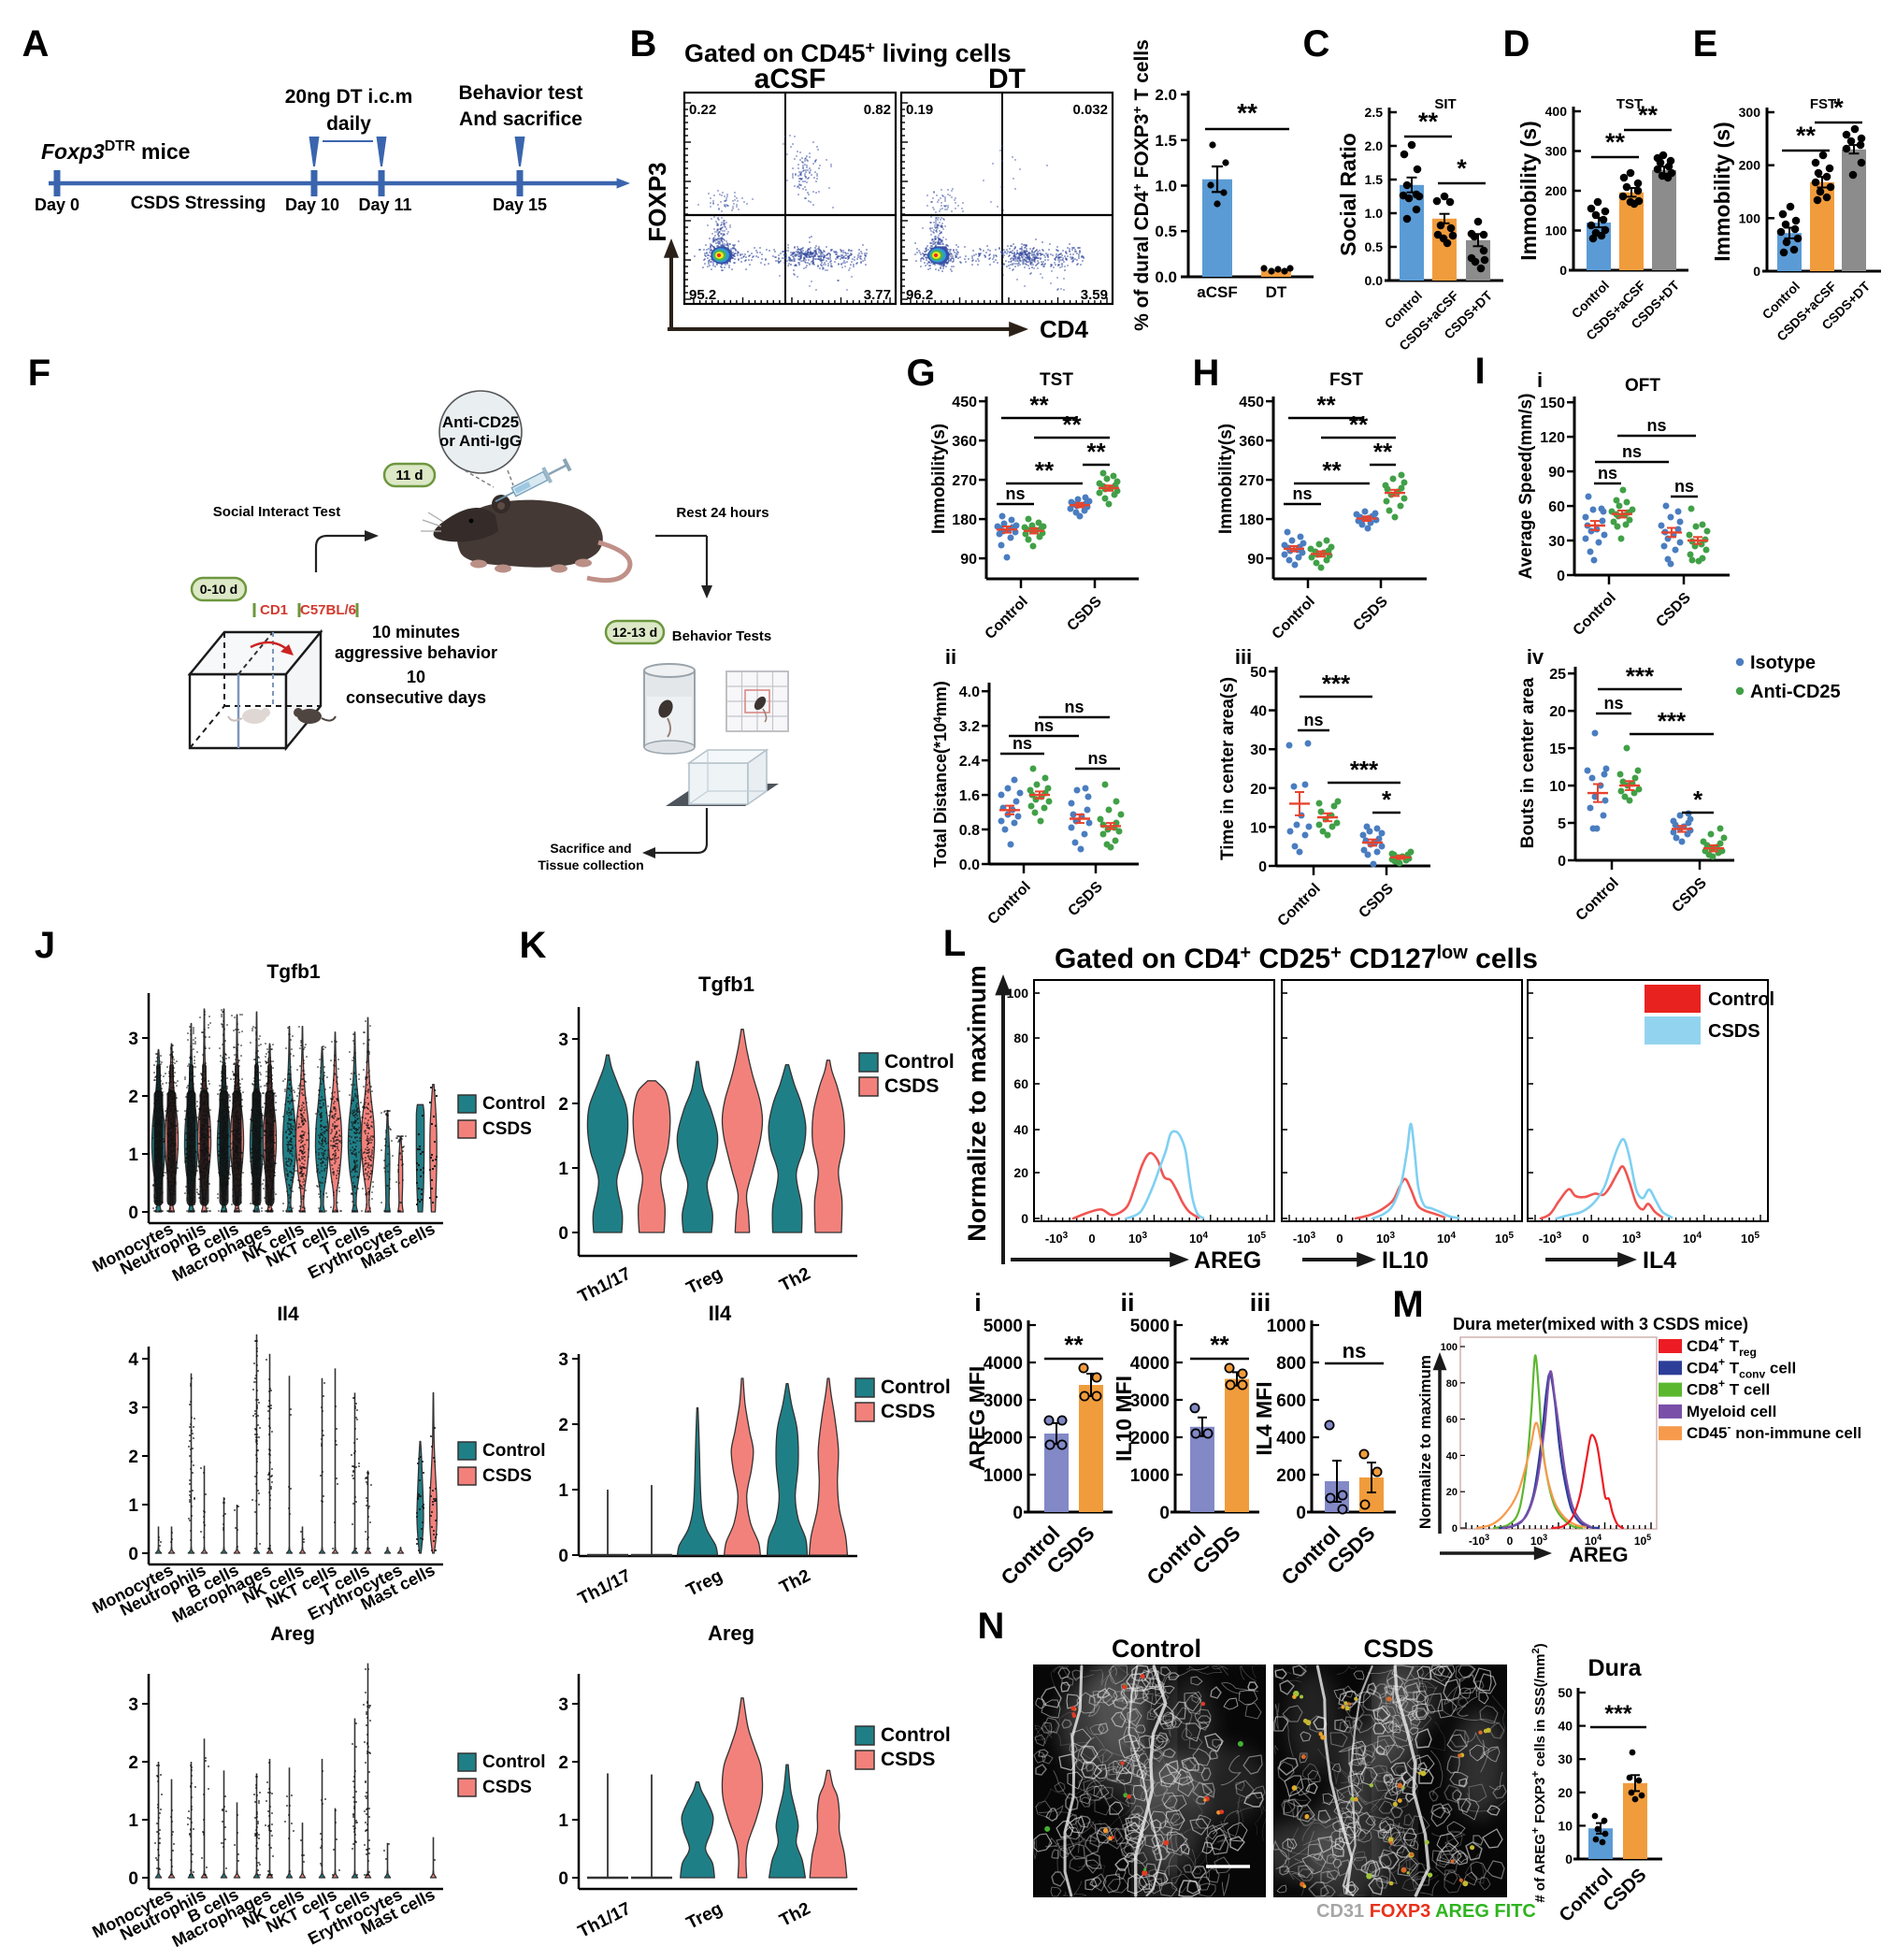 The height and width of the screenshot is (1960, 1896). I want to click on svg-text: AREG, so click(1599, 1554).